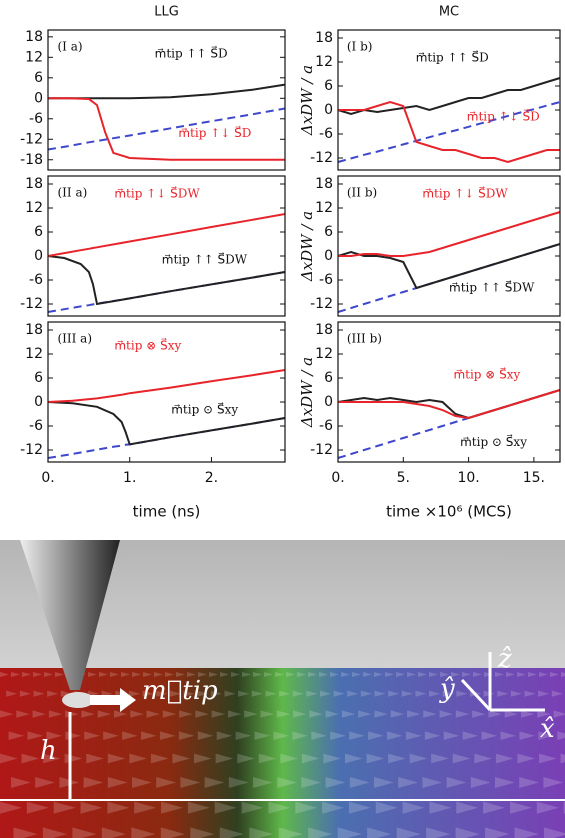 This screenshot has height=838, width=565. What do you see at coordinates (72, 192) in the screenshot?
I see `annotation: (II a)` at bounding box center [72, 192].